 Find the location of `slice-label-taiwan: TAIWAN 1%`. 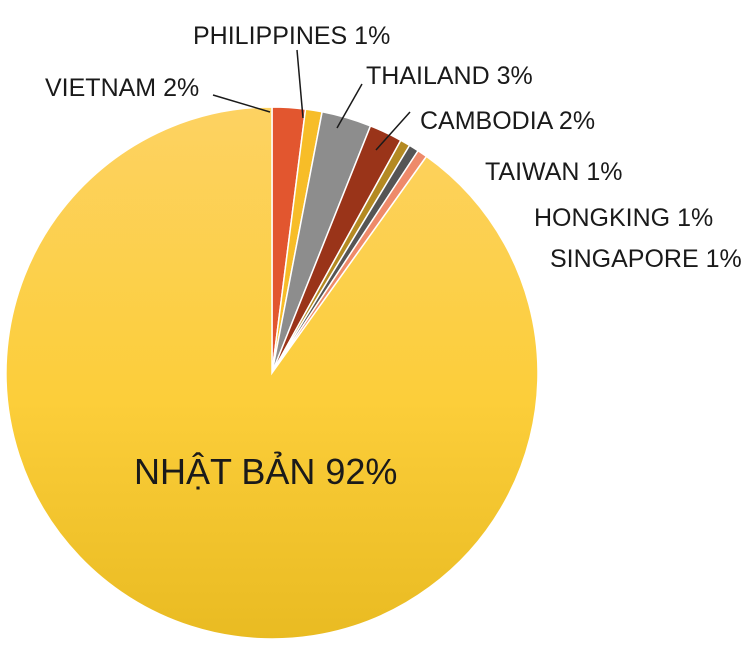

slice-label-taiwan: TAIWAN 1% is located at coordinates (554, 172).